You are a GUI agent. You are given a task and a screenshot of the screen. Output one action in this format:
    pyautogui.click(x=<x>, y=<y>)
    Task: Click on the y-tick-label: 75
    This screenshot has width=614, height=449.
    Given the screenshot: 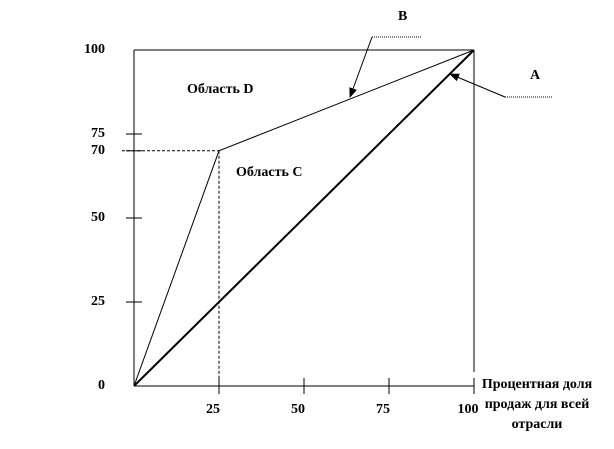 What is the action you would take?
    pyautogui.click(x=98, y=133)
    